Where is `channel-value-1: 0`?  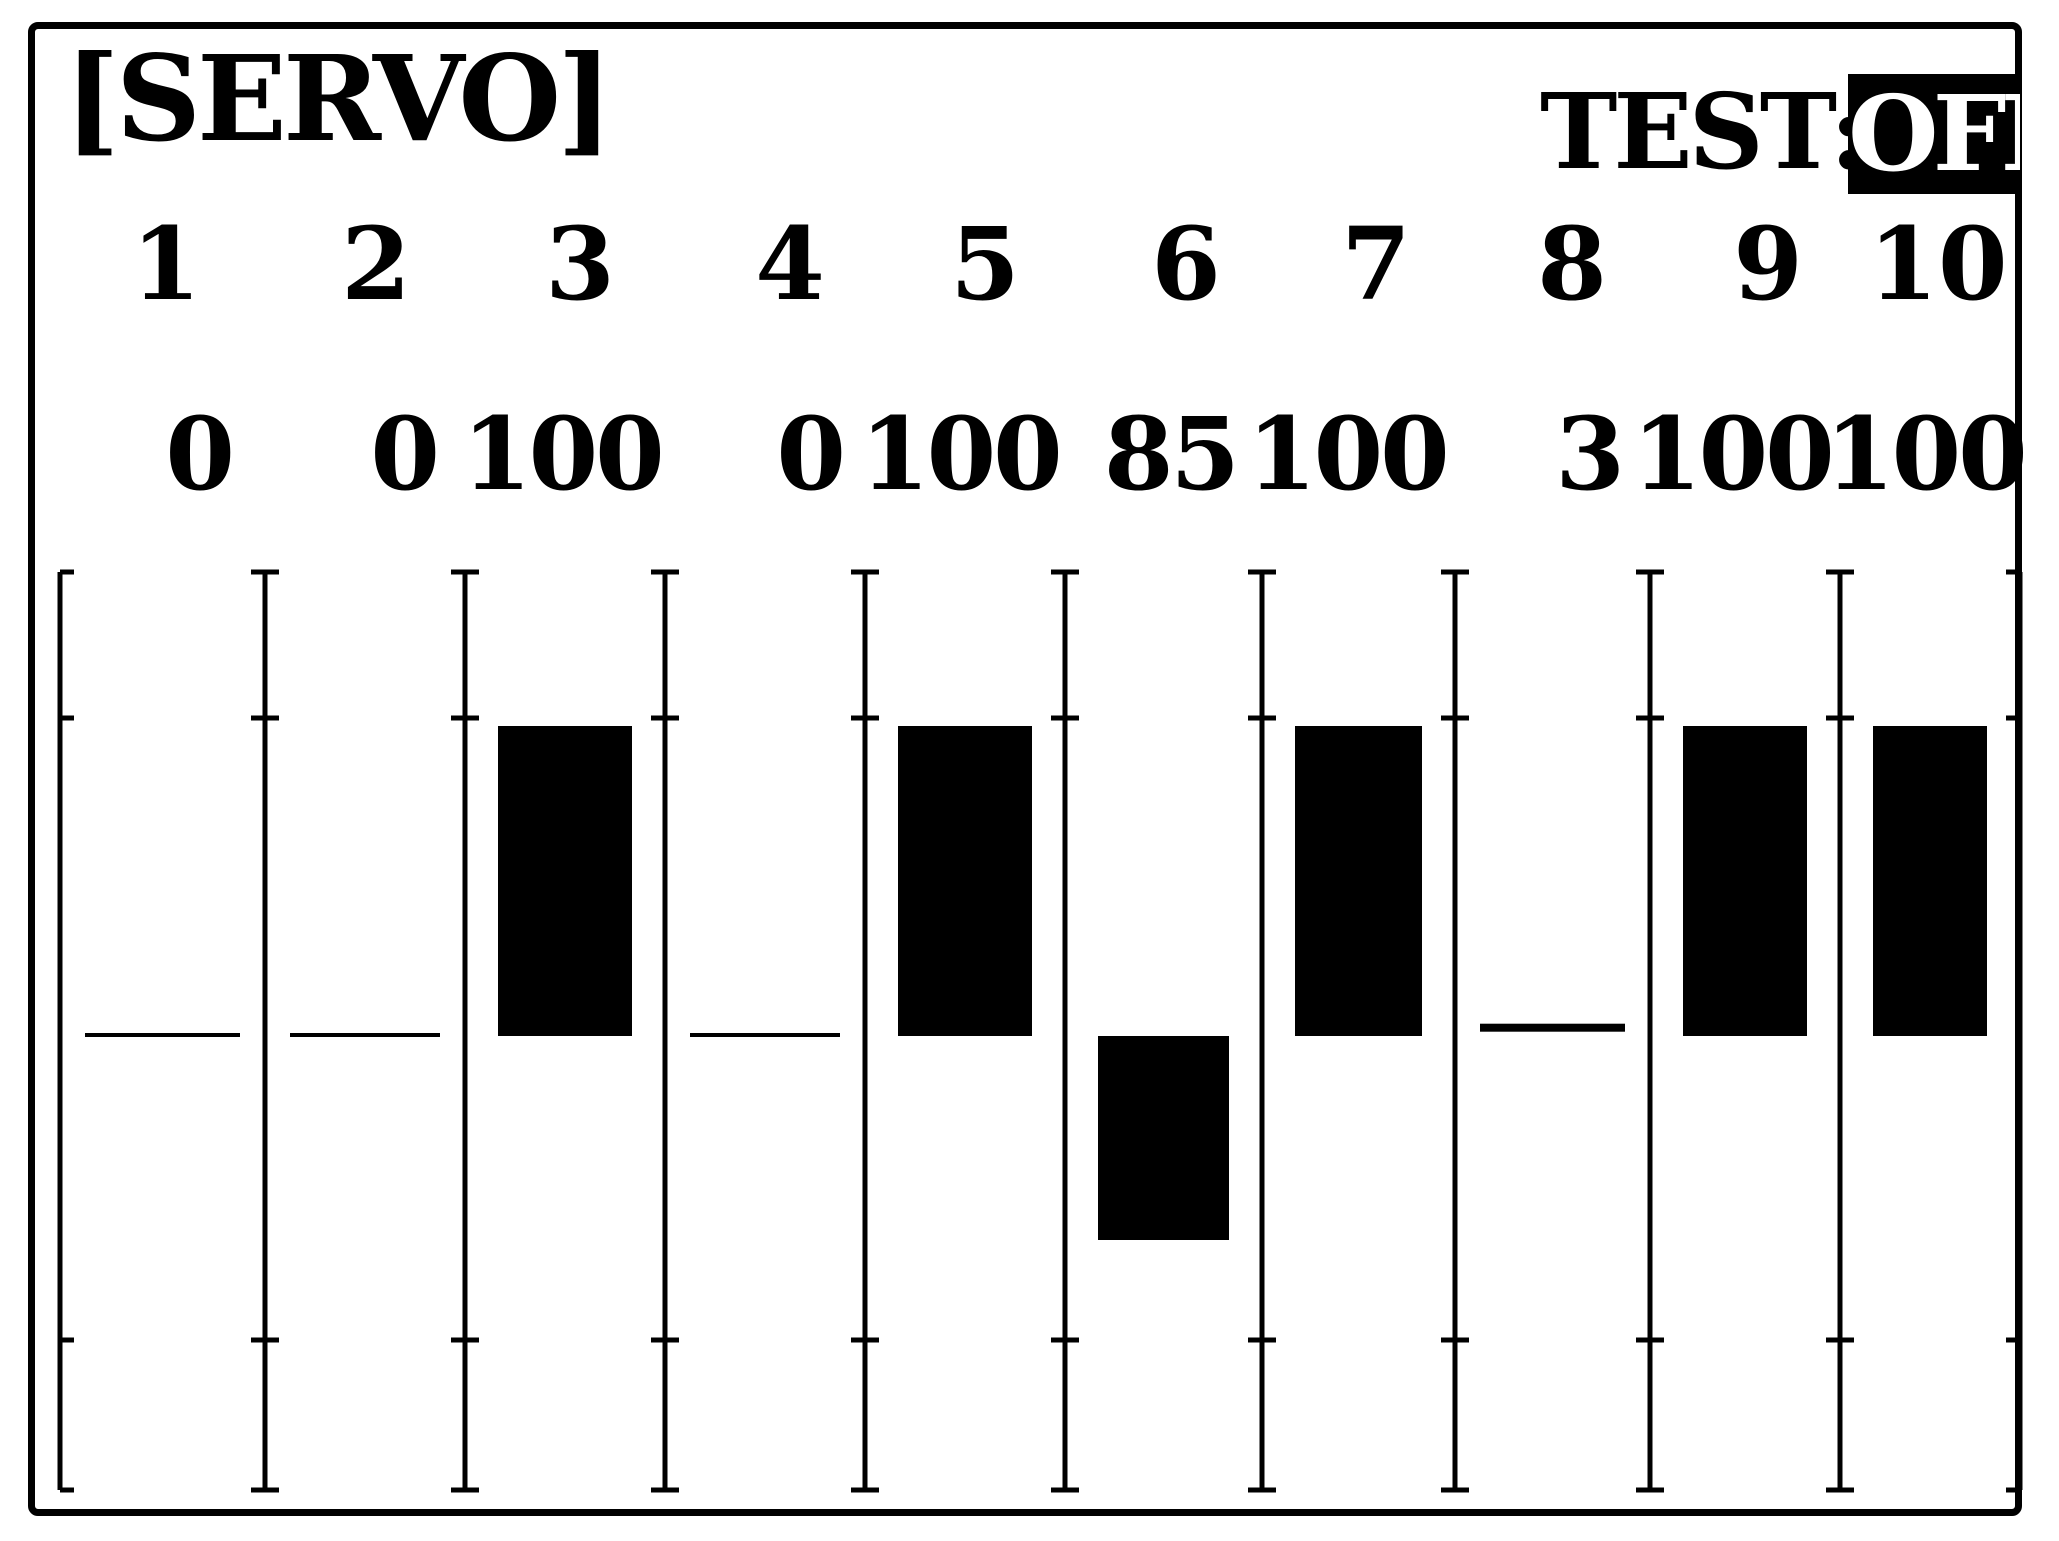 channel-value-1: 0 is located at coordinates (200, 454).